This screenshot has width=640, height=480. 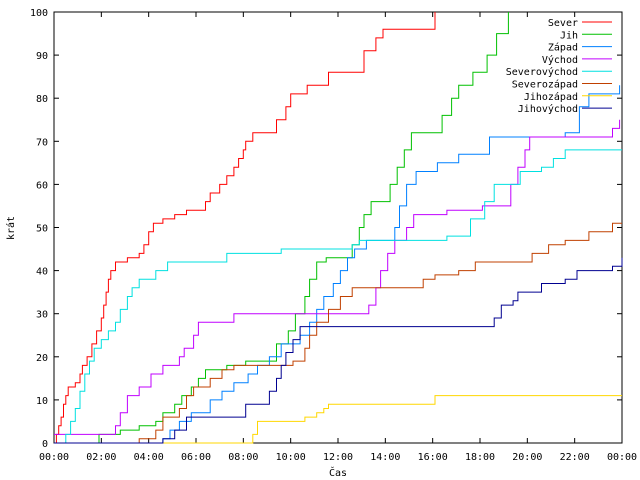 I want to click on x-tick-label: 22:00, so click(x=575, y=457).